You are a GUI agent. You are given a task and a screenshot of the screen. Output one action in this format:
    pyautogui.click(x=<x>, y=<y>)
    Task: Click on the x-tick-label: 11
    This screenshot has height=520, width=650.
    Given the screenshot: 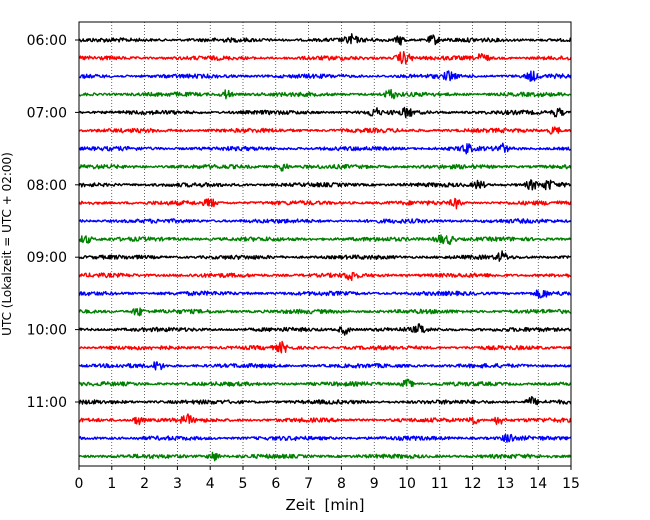 What is the action you would take?
    pyautogui.click(x=440, y=484)
    